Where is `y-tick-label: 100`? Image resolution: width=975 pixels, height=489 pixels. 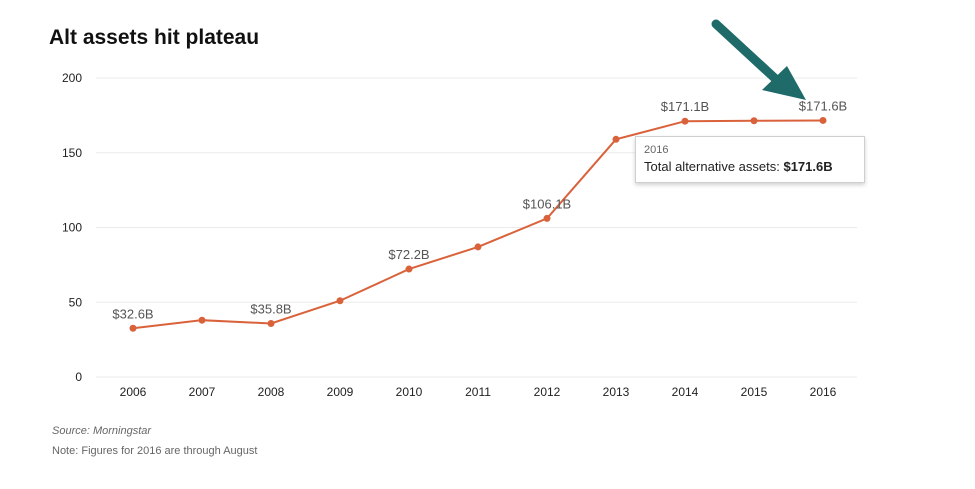
y-tick-label: 100 is located at coordinates (72, 228).